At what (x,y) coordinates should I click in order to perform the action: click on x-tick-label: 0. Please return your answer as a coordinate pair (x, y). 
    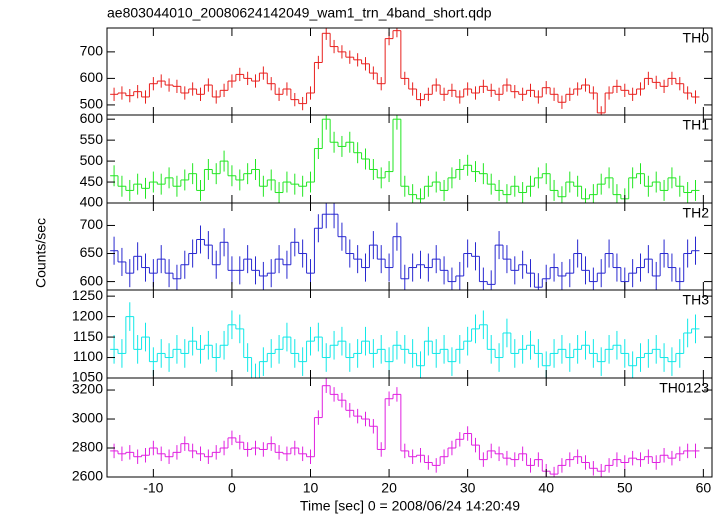
    Looking at the image, I should click on (232, 488).